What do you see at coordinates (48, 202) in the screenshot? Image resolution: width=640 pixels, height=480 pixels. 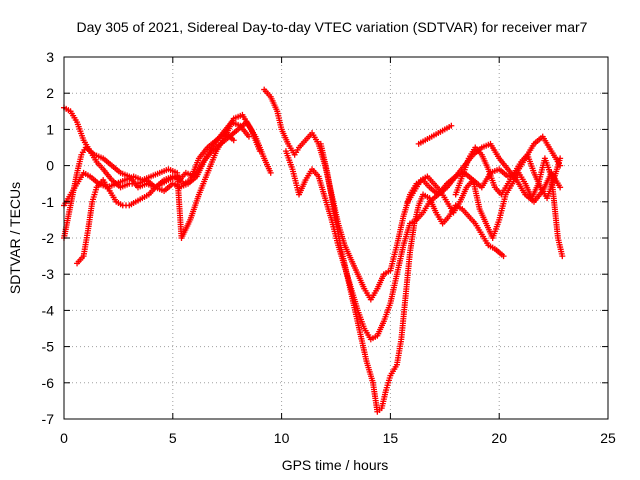 I see `y-tick-label: -1` at bounding box center [48, 202].